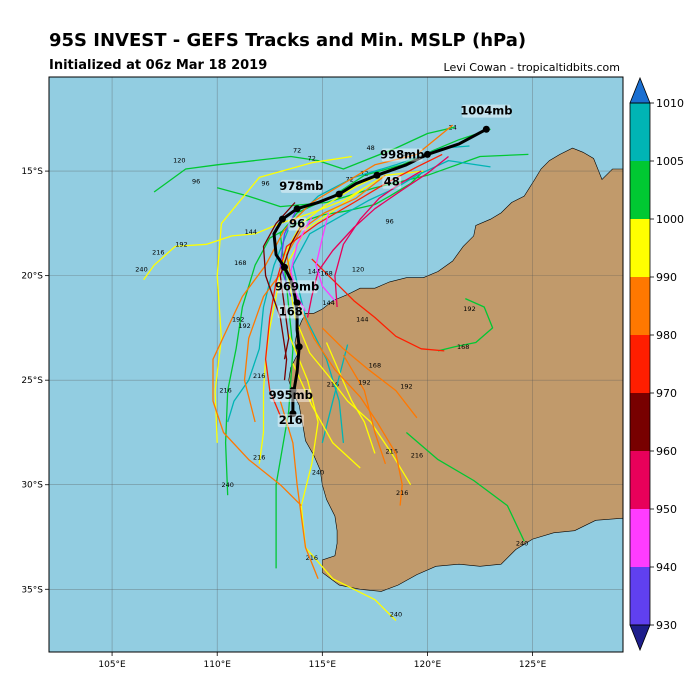 Image resolution: width=700 pixels, height=700 pixels. I want to click on lat-tick-label: 30°S, so click(32, 486).